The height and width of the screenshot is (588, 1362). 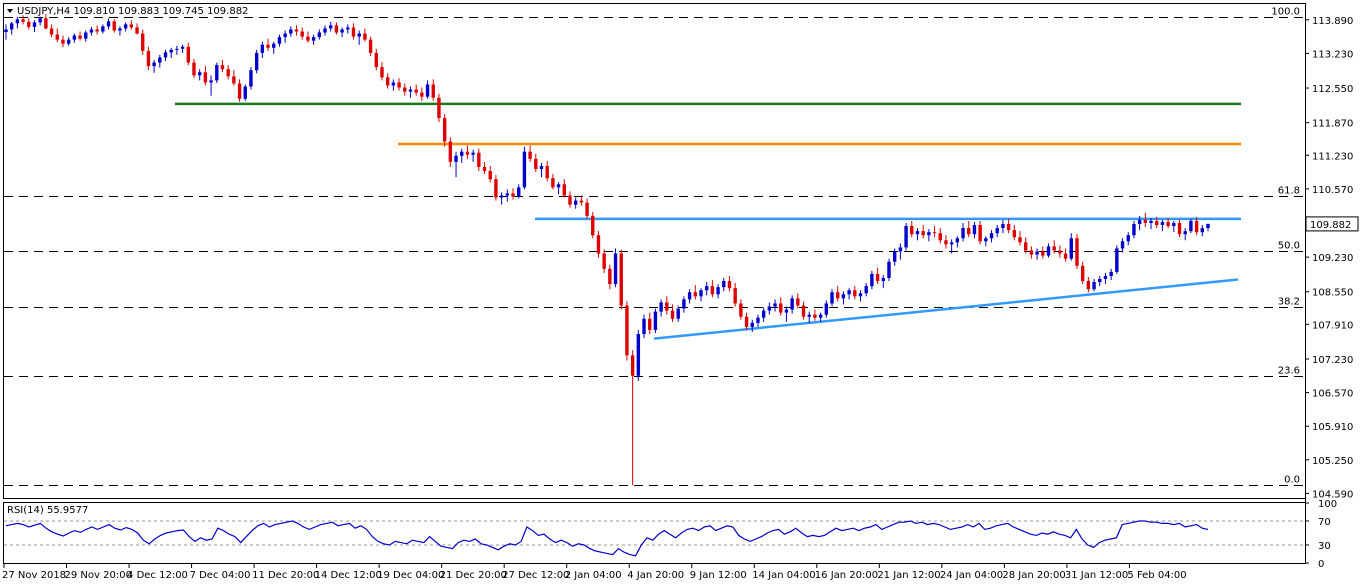 What do you see at coordinates (1096, 575) in the screenshot?
I see `time-tick-label: 31 Jan 12:00` at bounding box center [1096, 575].